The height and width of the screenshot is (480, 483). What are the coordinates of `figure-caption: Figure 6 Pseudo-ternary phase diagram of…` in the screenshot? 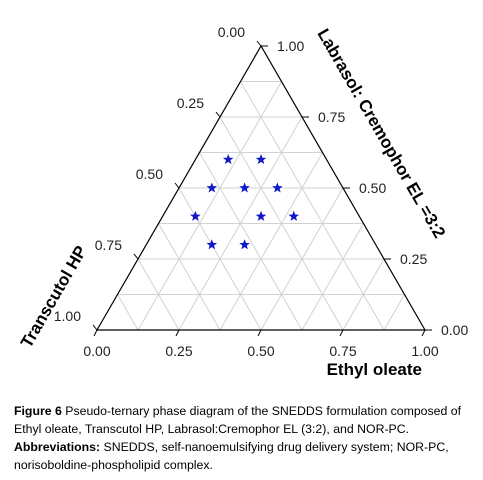 It's located at (244, 438).